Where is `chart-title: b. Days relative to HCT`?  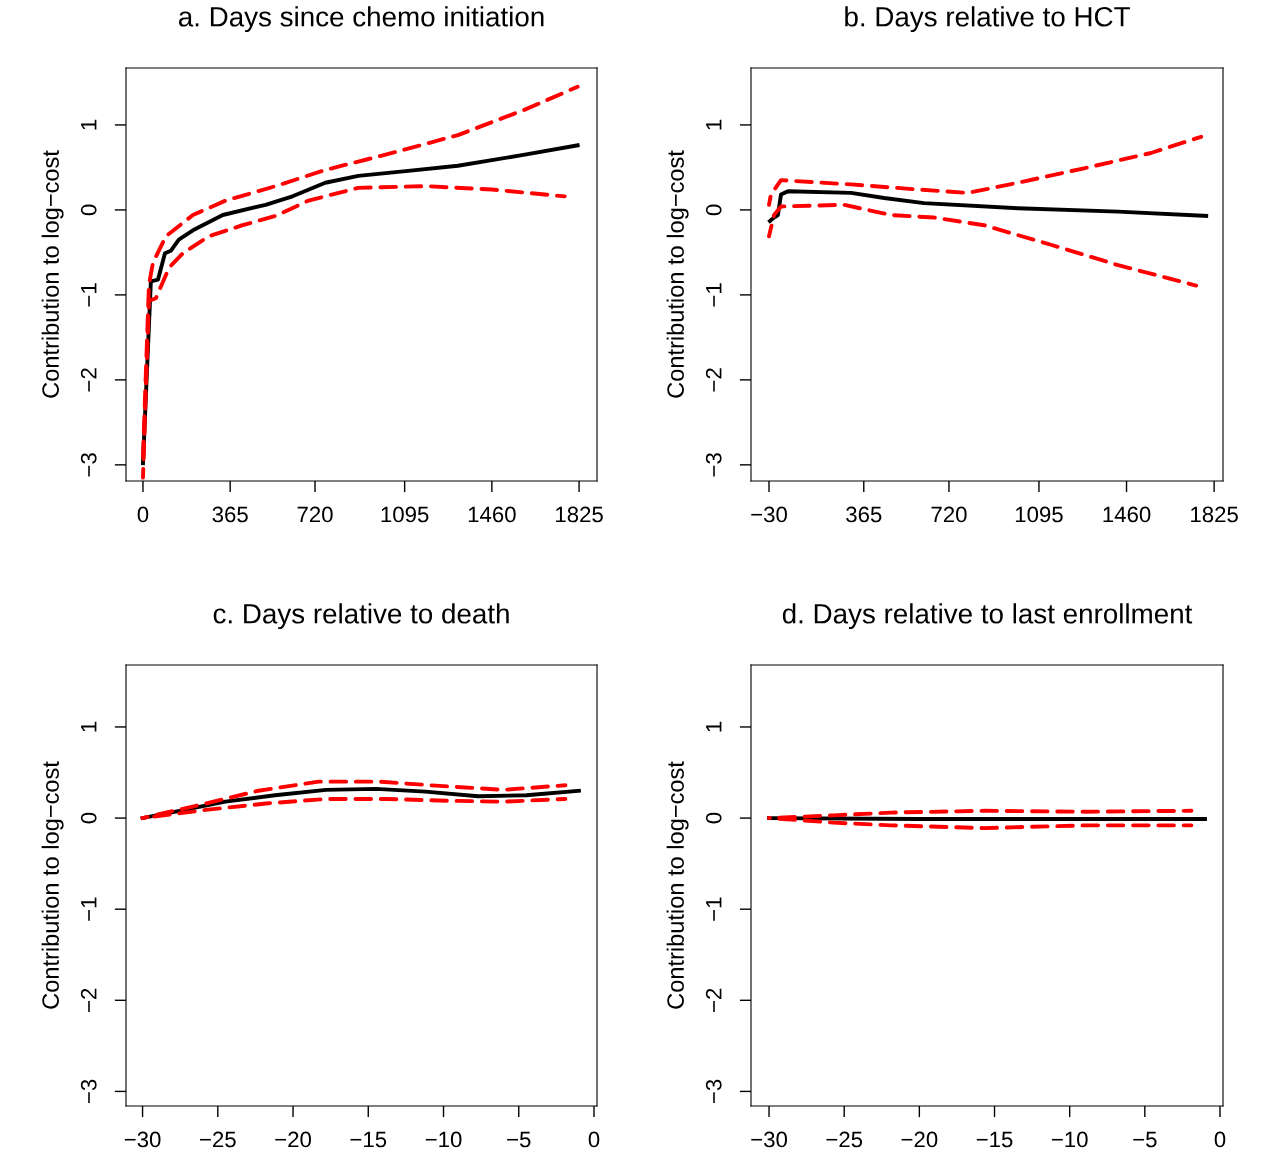
chart-title: b. Days relative to HCT is located at coordinates (987, 19).